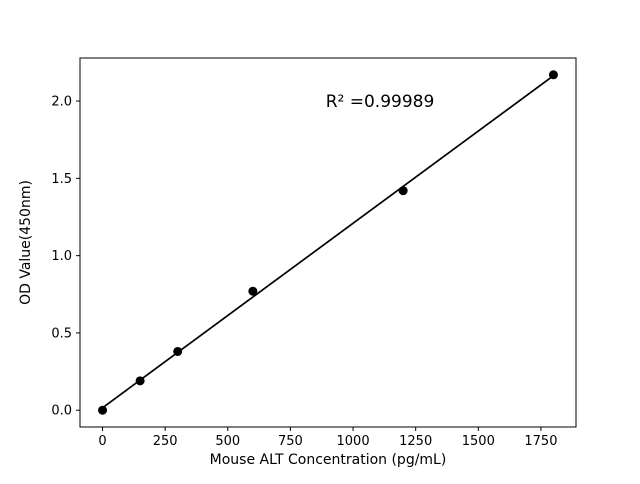  I want to click on x-tick-label: 750, so click(290, 441).